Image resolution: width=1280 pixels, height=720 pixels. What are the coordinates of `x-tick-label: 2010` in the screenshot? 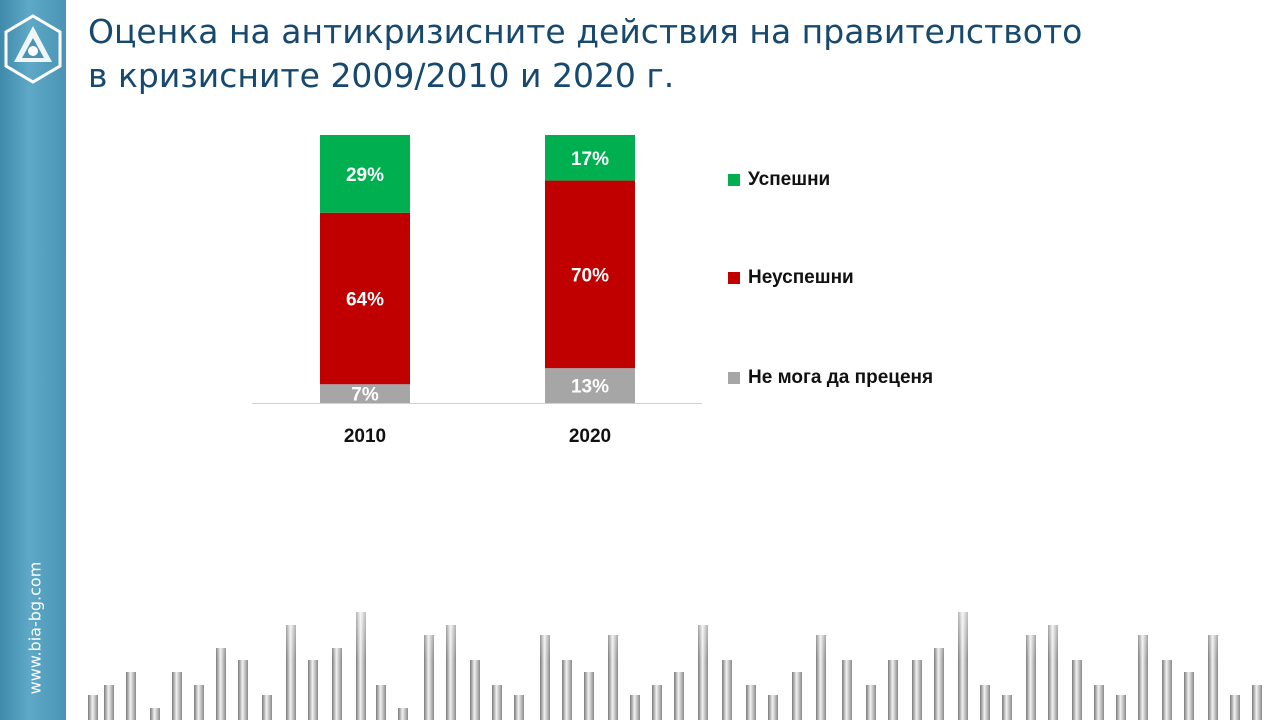 It's located at (365, 436).